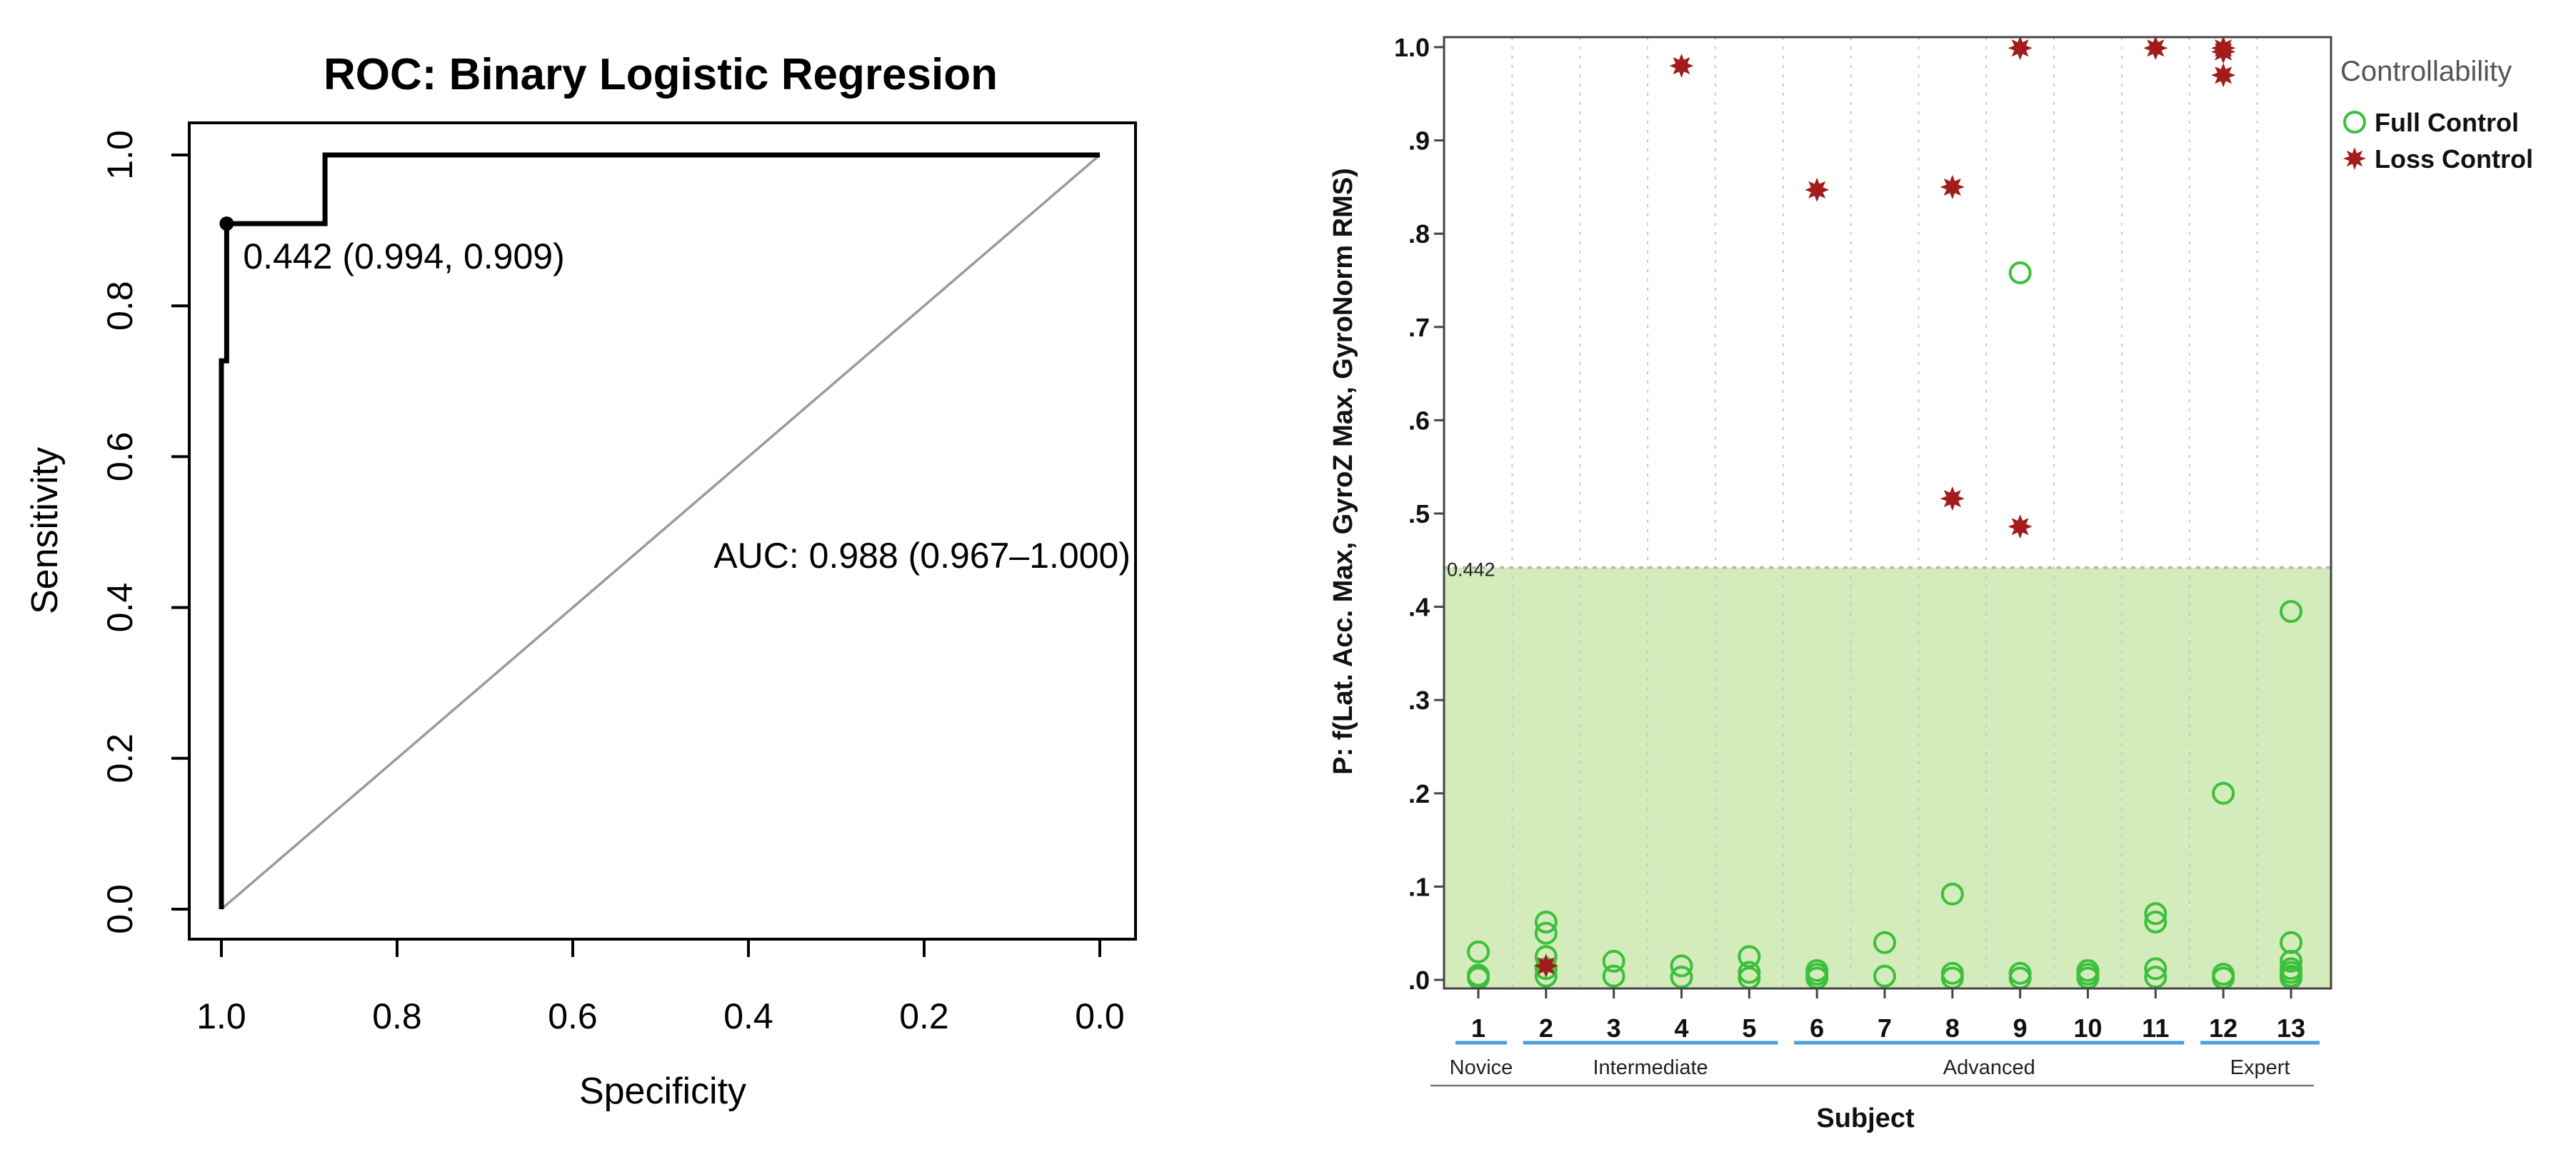 The image size is (2576, 1162). Describe the element at coordinates (1419, 421) in the screenshot. I see `scatter-y-tick-label: .6` at that location.